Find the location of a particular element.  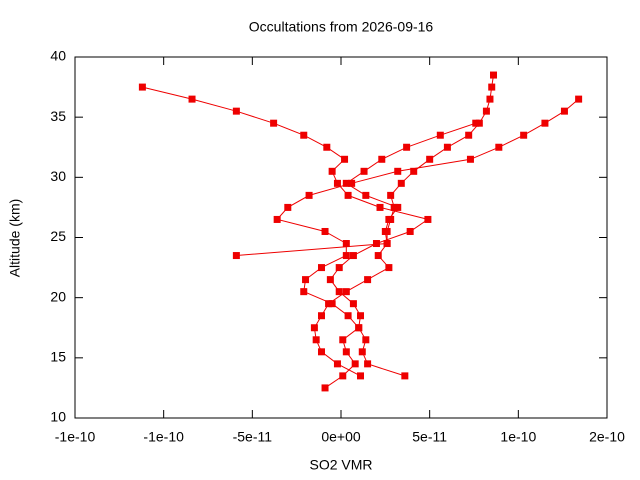

series-line is located at coordinates (356, 189).